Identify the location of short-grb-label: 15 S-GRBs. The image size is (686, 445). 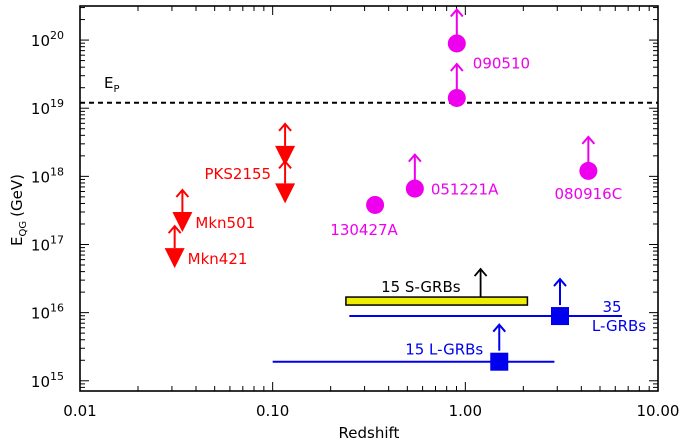
(421, 287).